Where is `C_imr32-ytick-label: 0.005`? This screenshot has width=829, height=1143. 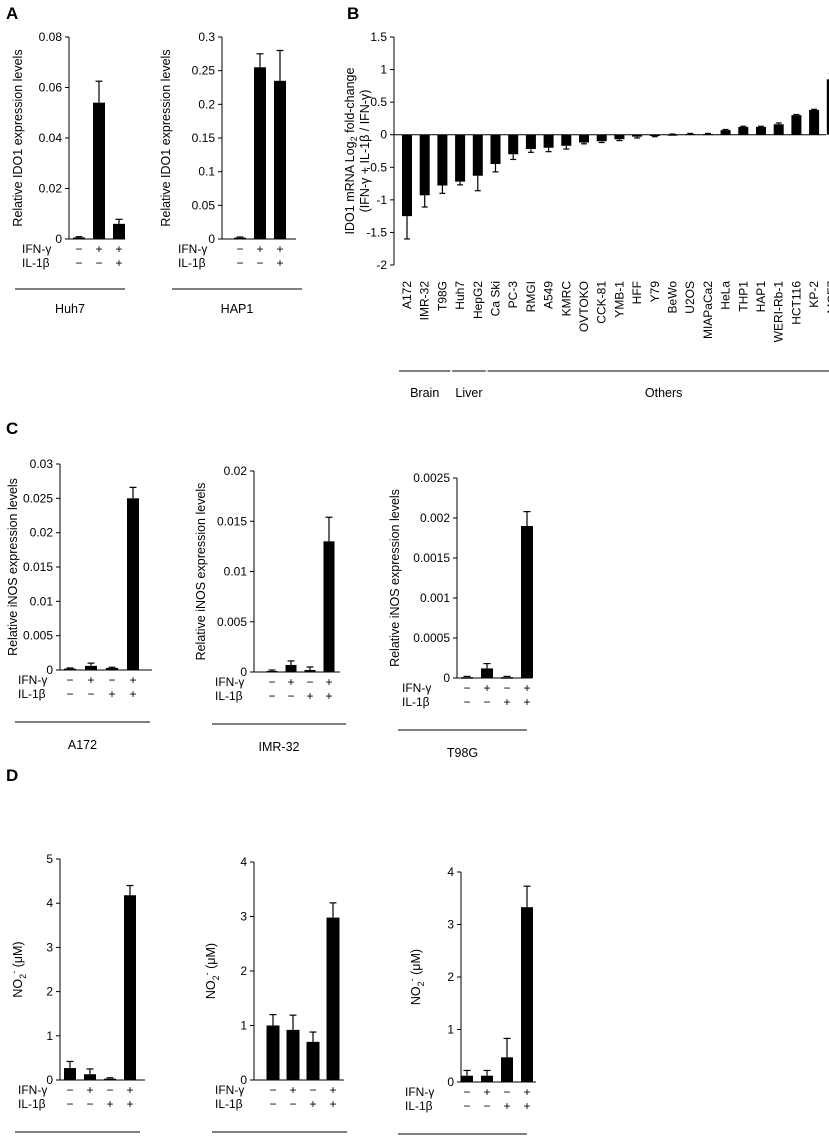 C_imr32-ytick-label: 0.005 is located at coordinates (232, 622).